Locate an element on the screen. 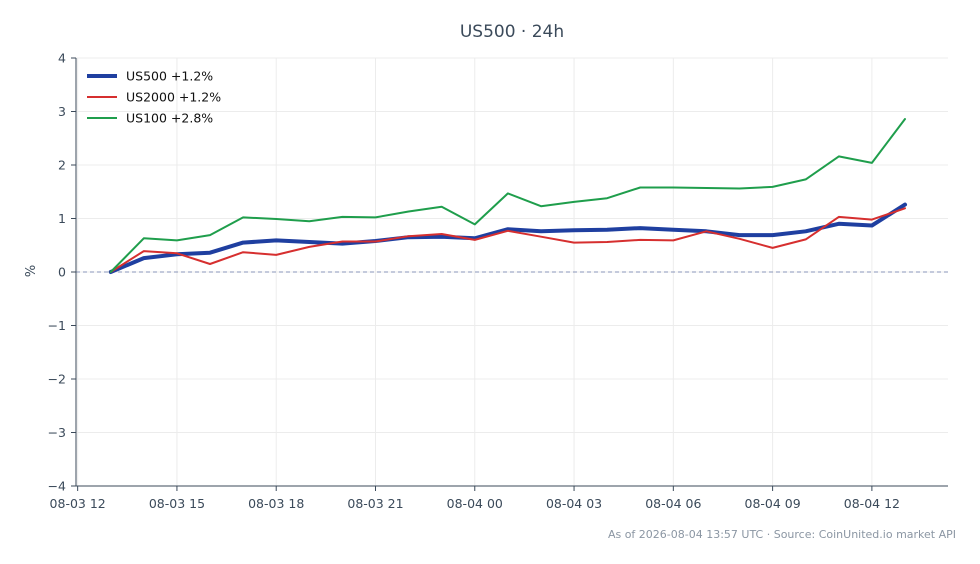 This screenshot has width=980, height=564. y-tick-label: 3 is located at coordinates (62, 111).